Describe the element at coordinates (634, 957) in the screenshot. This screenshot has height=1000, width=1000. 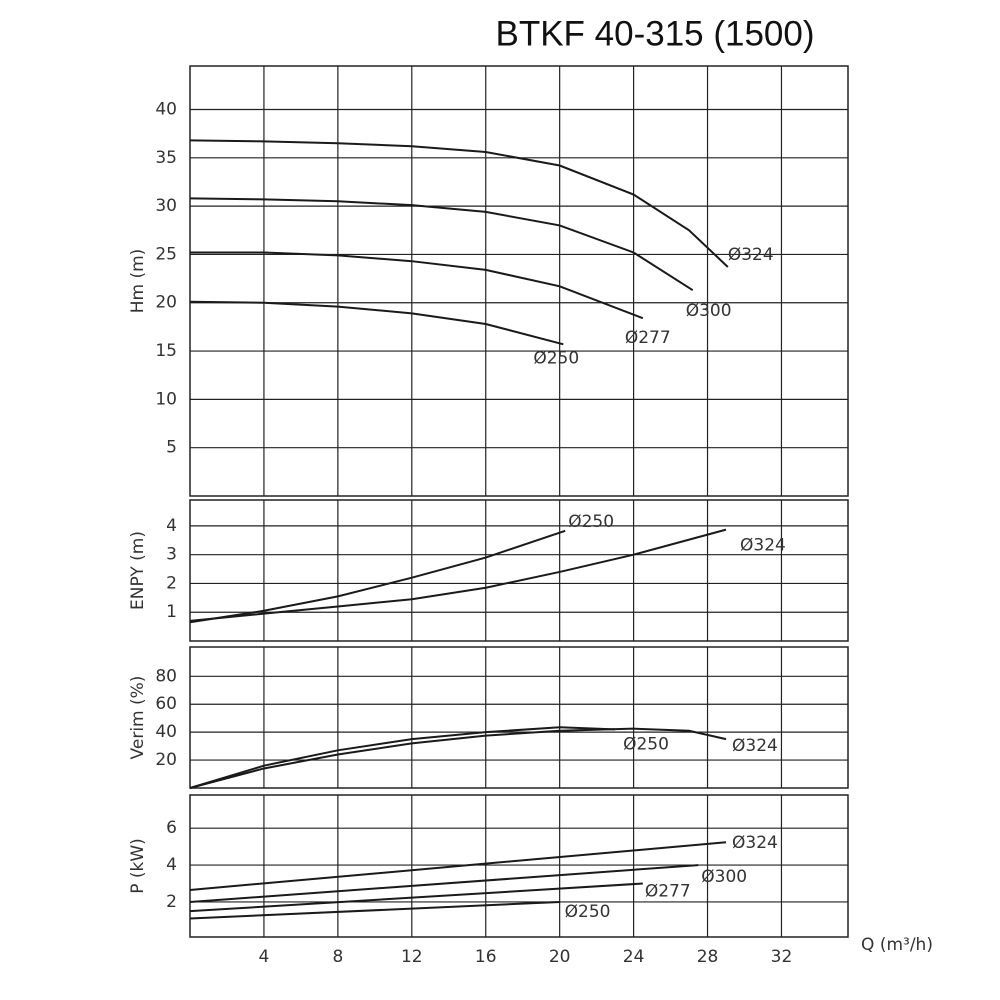
I see `x-tick-label: 24` at that location.